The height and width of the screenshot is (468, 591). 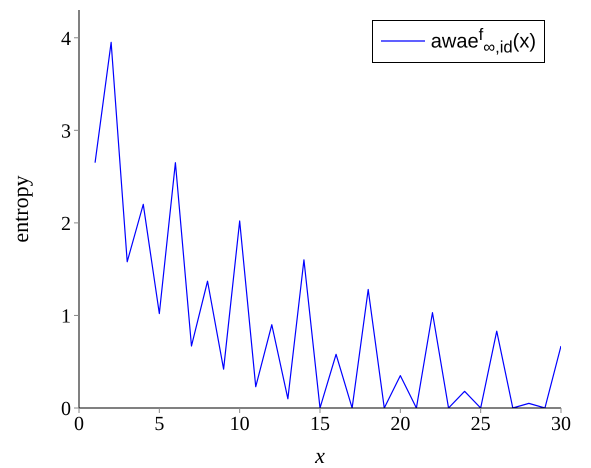 What do you see at coordinates (66, 317) in the screenshot?
I see `y-tick-label: 1` at bounding box center [66, 317].